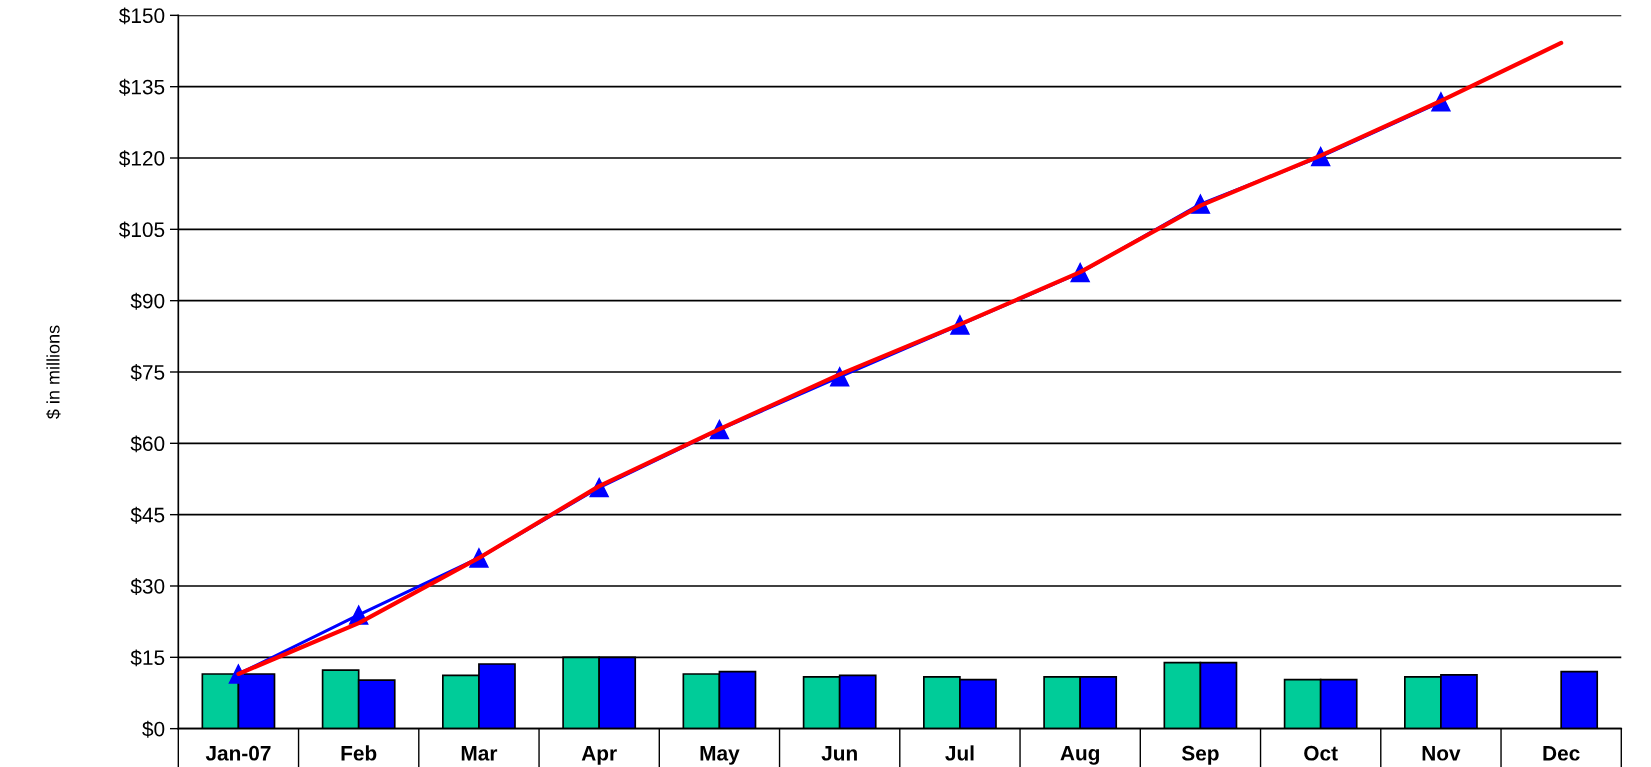  Describe the element at coordinates (1561, 753) in the screenshot. I see `x-tick-label: Dec` at that location.